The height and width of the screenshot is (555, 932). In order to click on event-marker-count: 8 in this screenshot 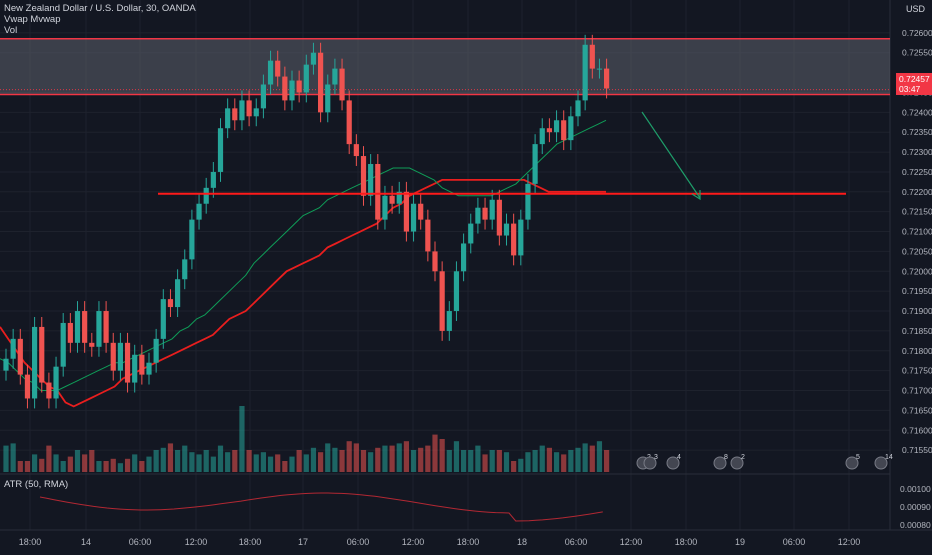, I will do `click(726, 457)`.